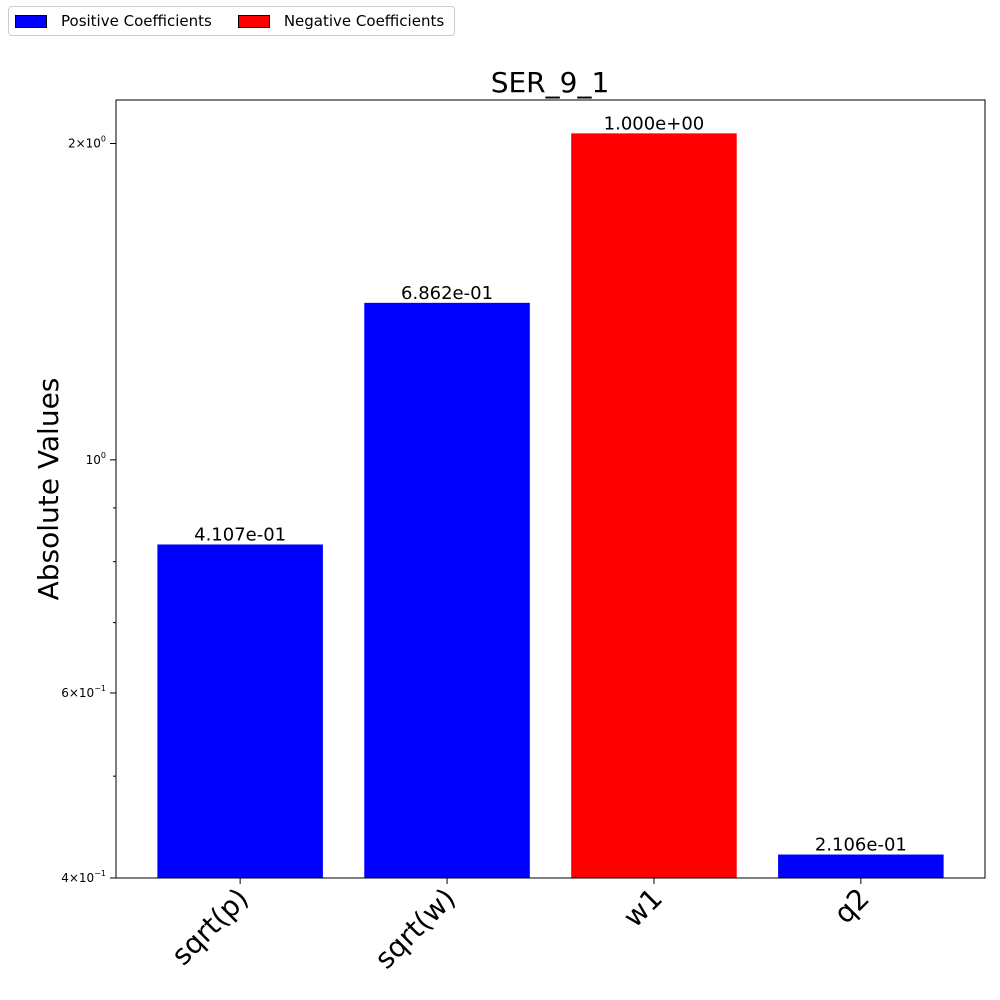  I want to click on legend-label-positive: Positive Coefficients, so click(136, 21).